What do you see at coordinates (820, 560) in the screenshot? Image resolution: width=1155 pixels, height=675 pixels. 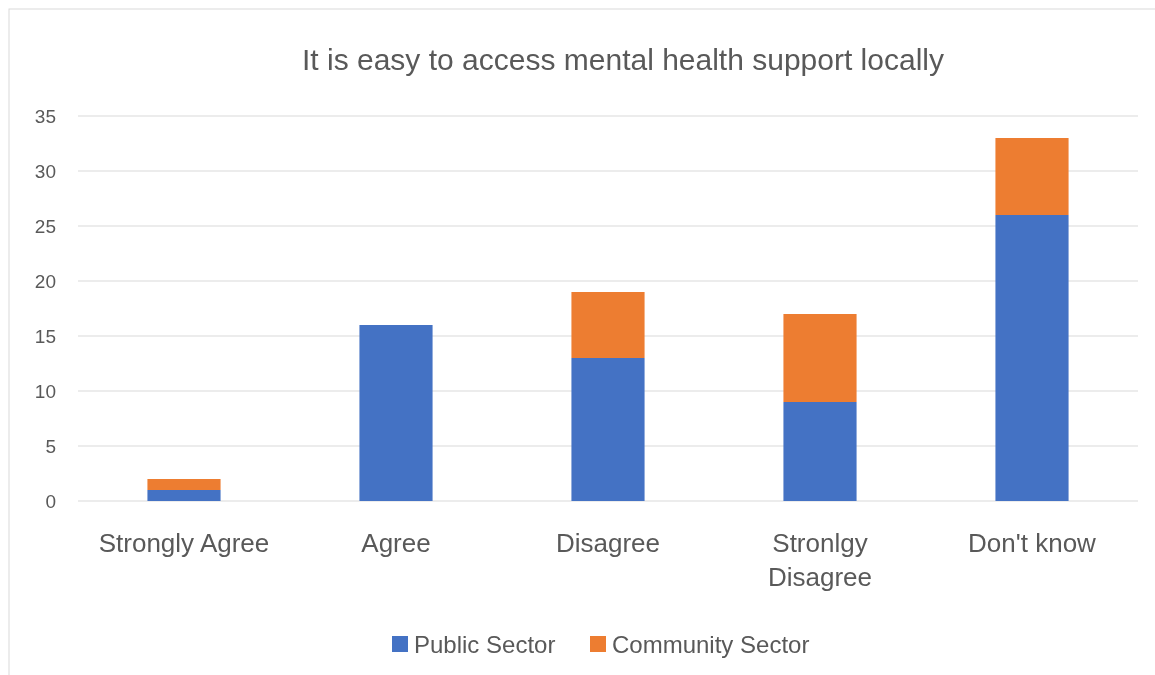 I see `x-tick-label: Stronlgy Disagree` at bounding box center [820, 560].